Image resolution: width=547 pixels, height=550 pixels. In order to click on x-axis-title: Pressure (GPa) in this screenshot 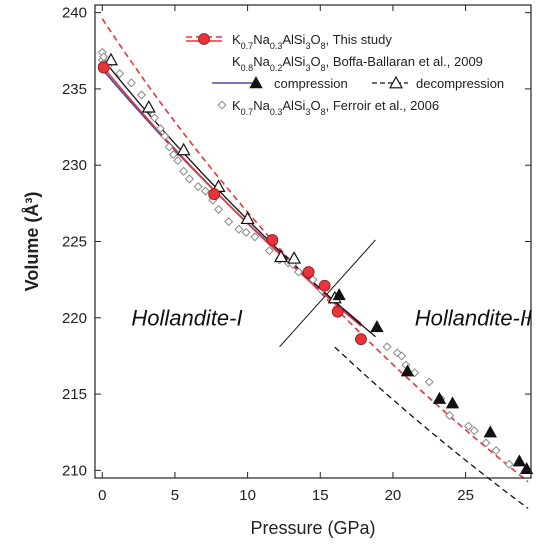, I will do `click(312, 528)`.